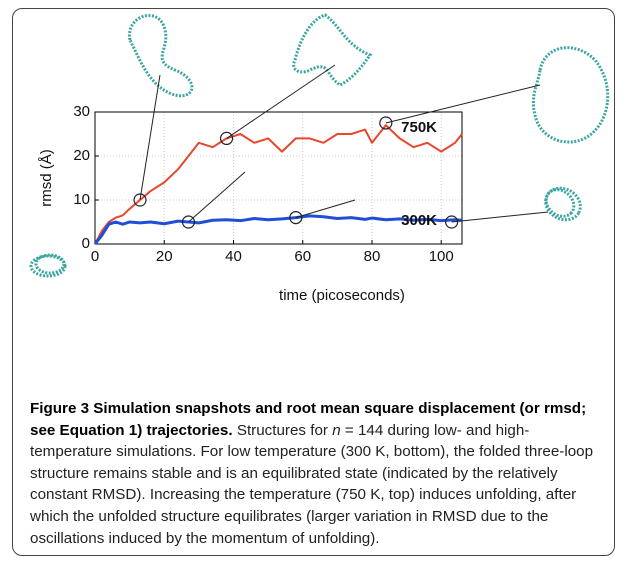 This screenshot has width=629, height=565. Describe the element at coordinates (441, 256) in the screenshot. I see `x-tick-label: 100` at that location.